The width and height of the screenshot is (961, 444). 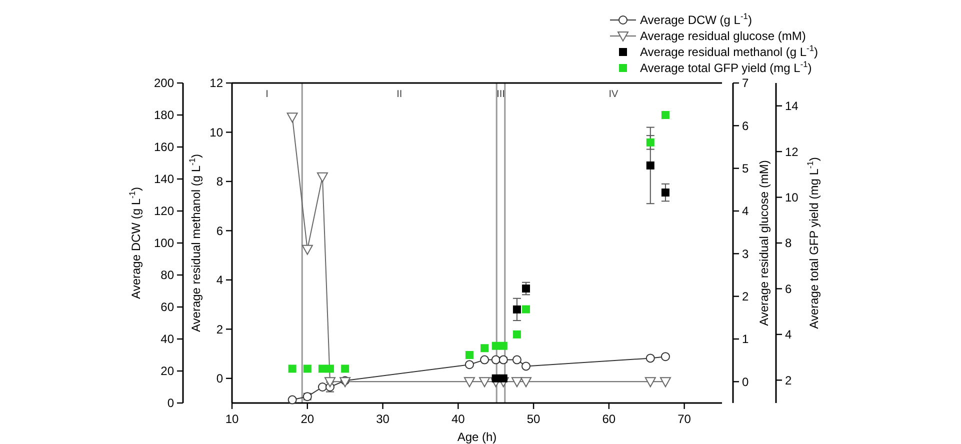 What do you see at coordinates (167, 307) in the screenshot?
I see `y-tick-label: 60` at bounding box center [167, 307].